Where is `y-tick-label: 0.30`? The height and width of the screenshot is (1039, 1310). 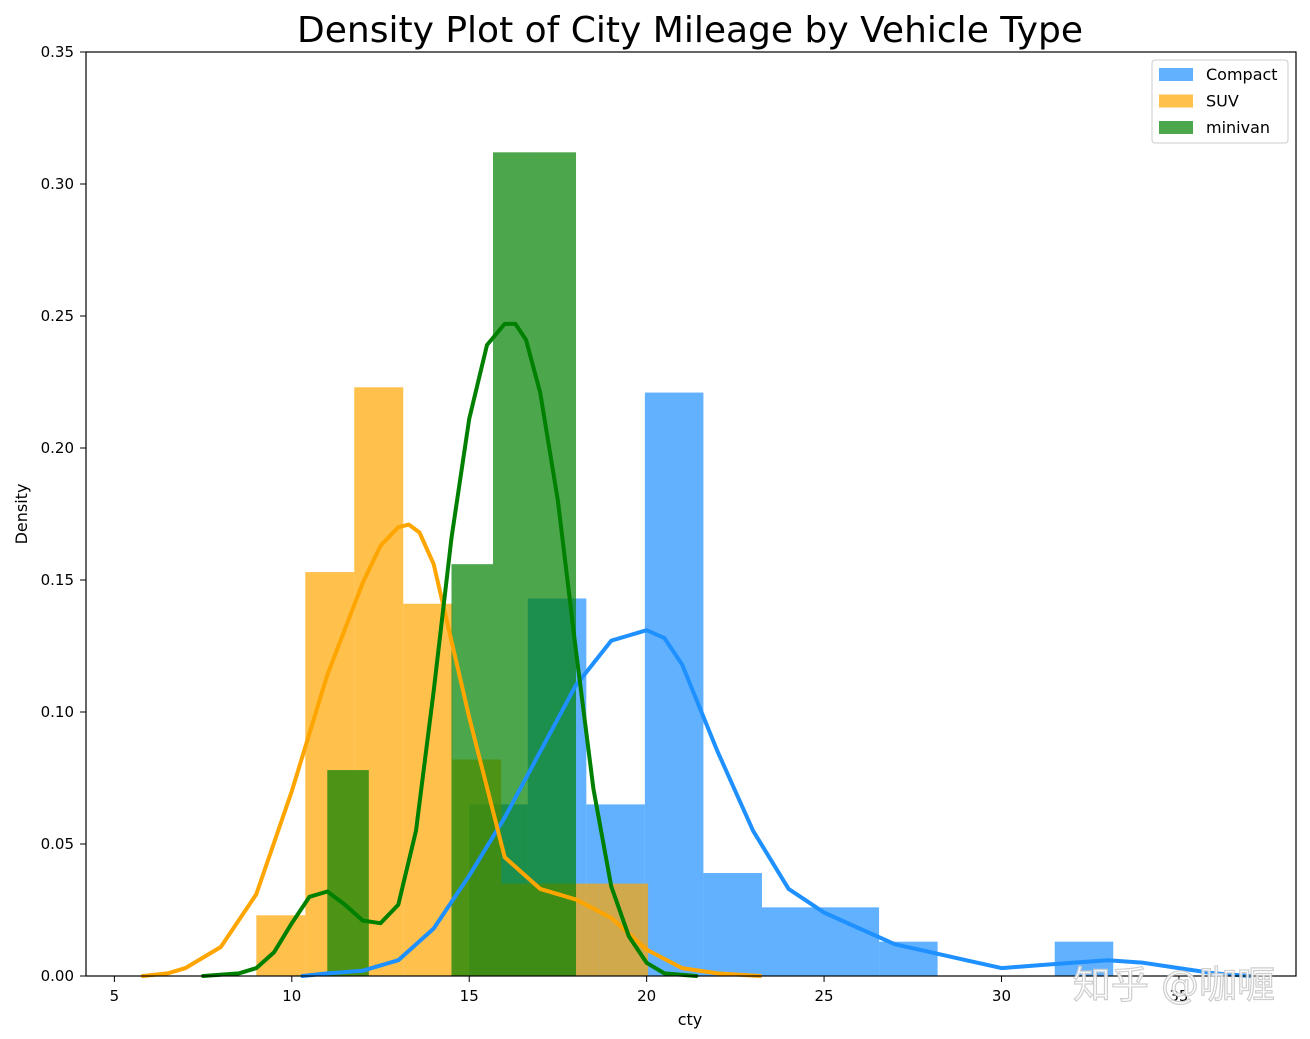 y-tick-label: 0.30 is located at coordinates (57, 184).